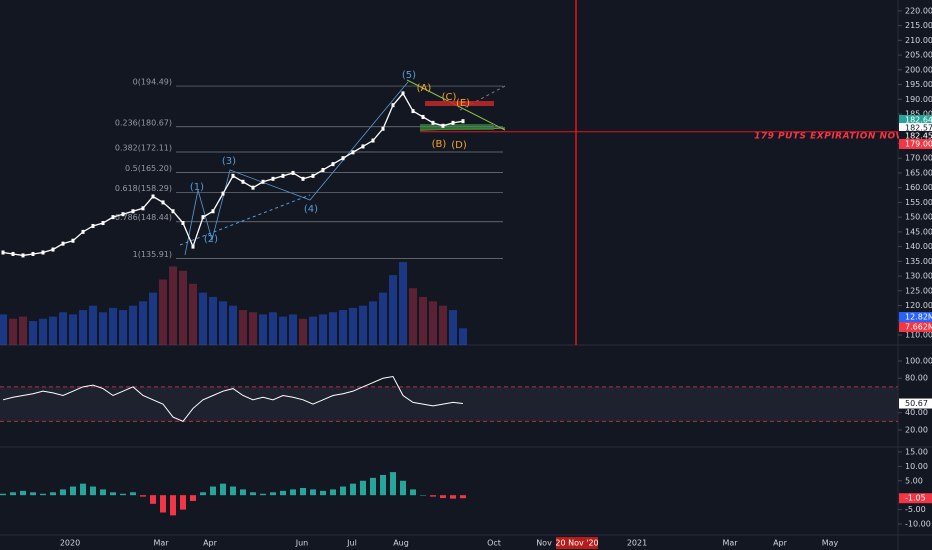 Image resolution: width=932 pixels, height=550 pixels. Describe the element at coordinates (211, 239) in the screenshot. I see `wave-label: (2)` at that location.